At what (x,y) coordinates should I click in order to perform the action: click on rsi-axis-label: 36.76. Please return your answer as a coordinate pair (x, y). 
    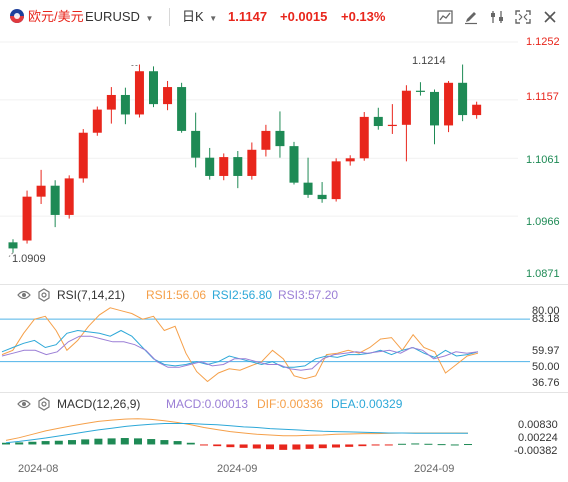
    Looking at the image, I should click on (546, 383).